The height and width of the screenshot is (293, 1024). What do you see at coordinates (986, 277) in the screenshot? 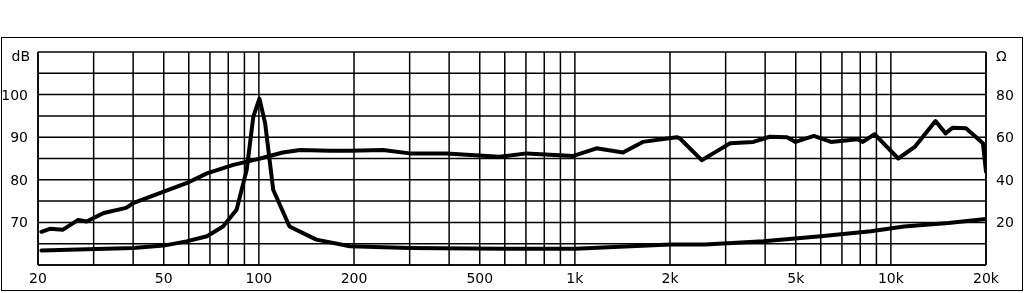
I see `x-tick-label: 20k` at bounding box center [986, 277].